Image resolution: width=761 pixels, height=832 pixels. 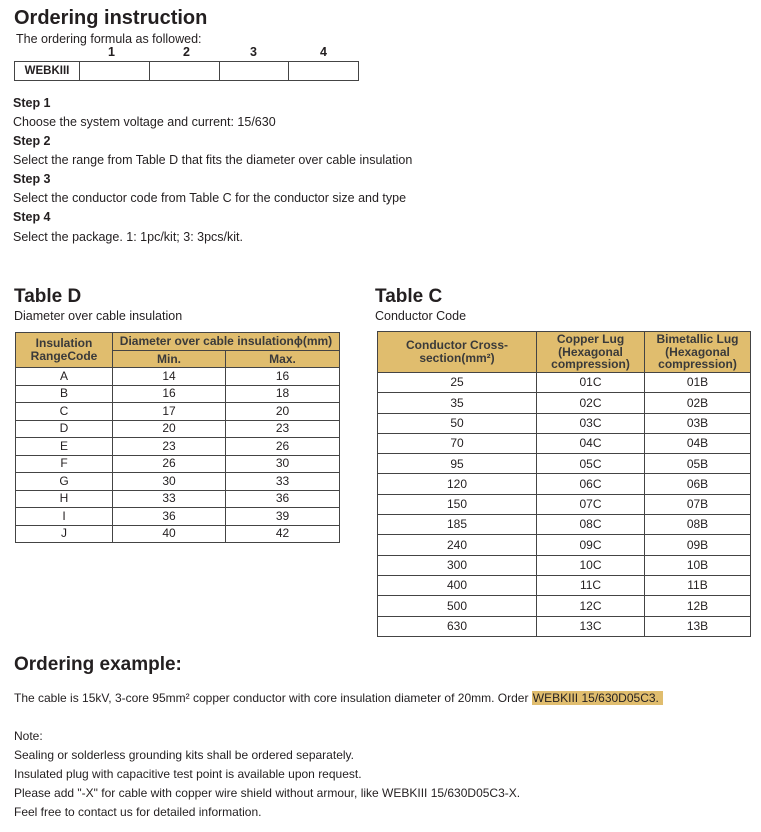 What do you see at coordinates (169, 411) in the screenshot?
I see `table-cell: 17` at bounding box center [169, 411].